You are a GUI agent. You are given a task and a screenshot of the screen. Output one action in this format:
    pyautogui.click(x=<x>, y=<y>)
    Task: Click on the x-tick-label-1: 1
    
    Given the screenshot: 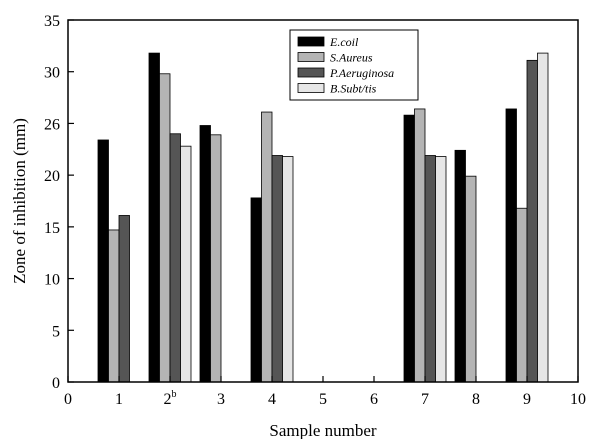 What is the action you would take?
    pyautogui.click(x=119, y=399)
    